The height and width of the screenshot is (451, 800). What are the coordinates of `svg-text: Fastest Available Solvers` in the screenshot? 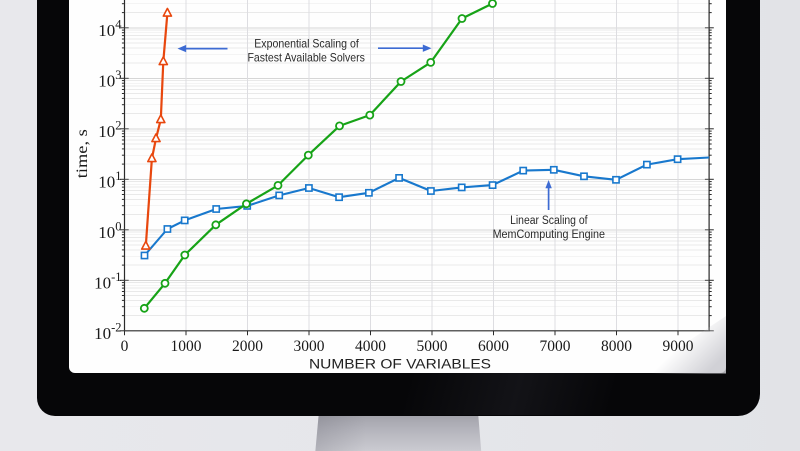 It's located at (306, 58).